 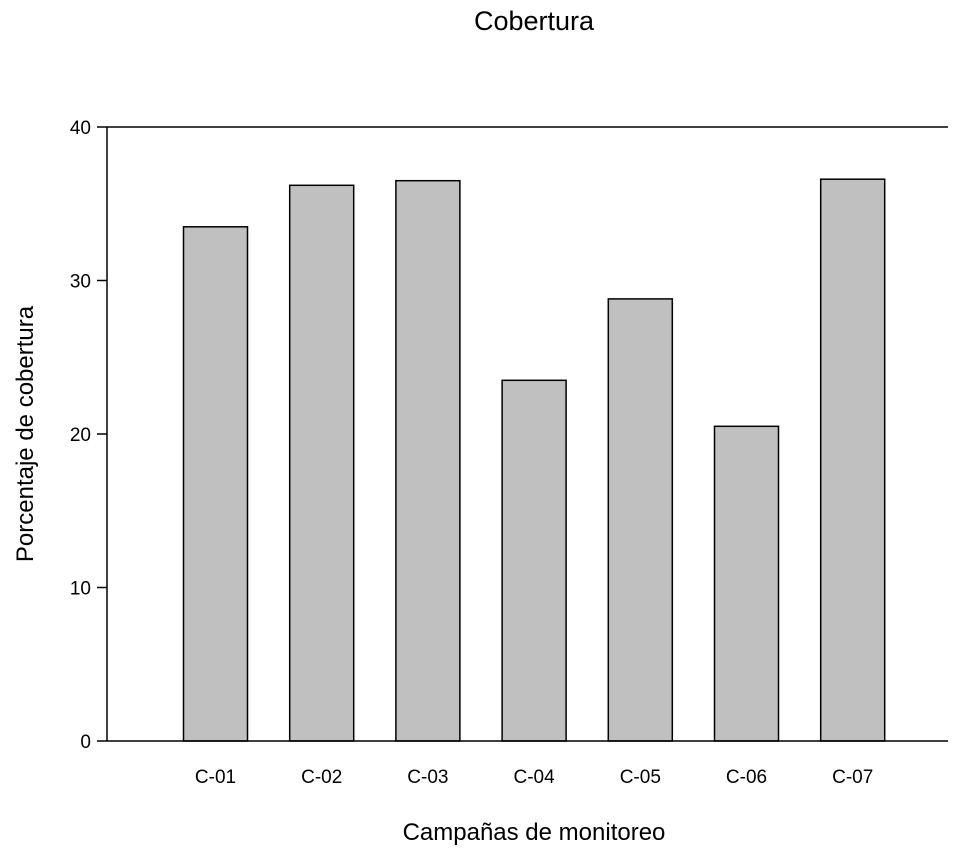 I want to click on y-axis-label: Porcentaje de cobertura, so click(x=25, y=433).